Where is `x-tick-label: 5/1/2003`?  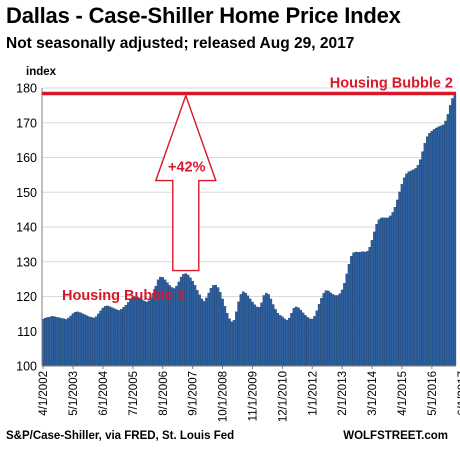
x-tick-label: 5/1/2003 is located at coordinates (74, 393).